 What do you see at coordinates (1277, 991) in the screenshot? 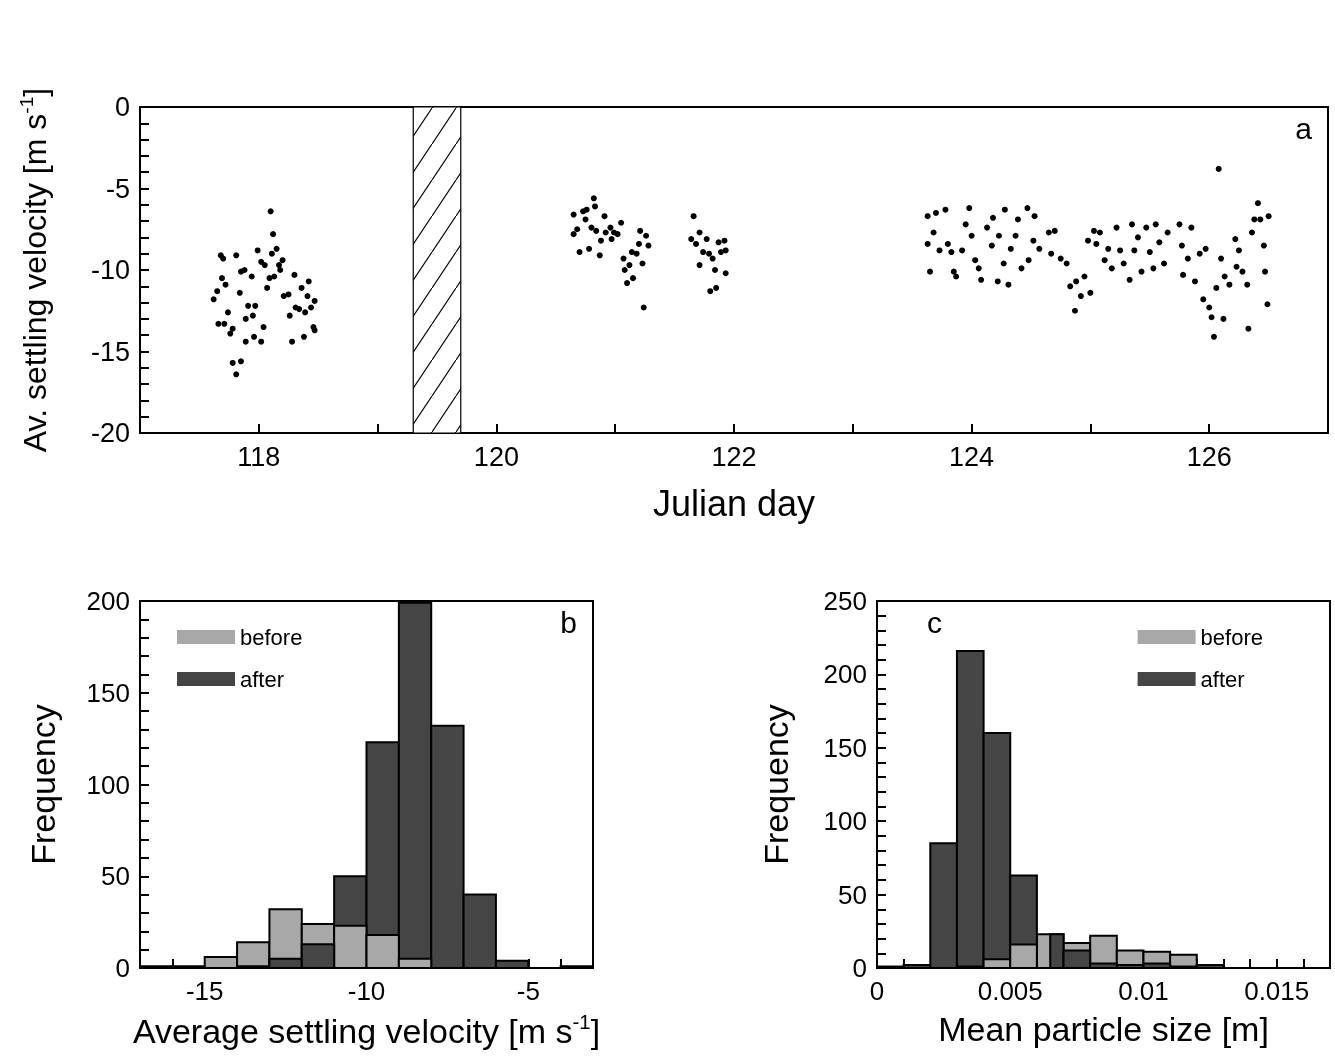
I see `x-tick-label: 0.015` at bounding box center [1277, 991].